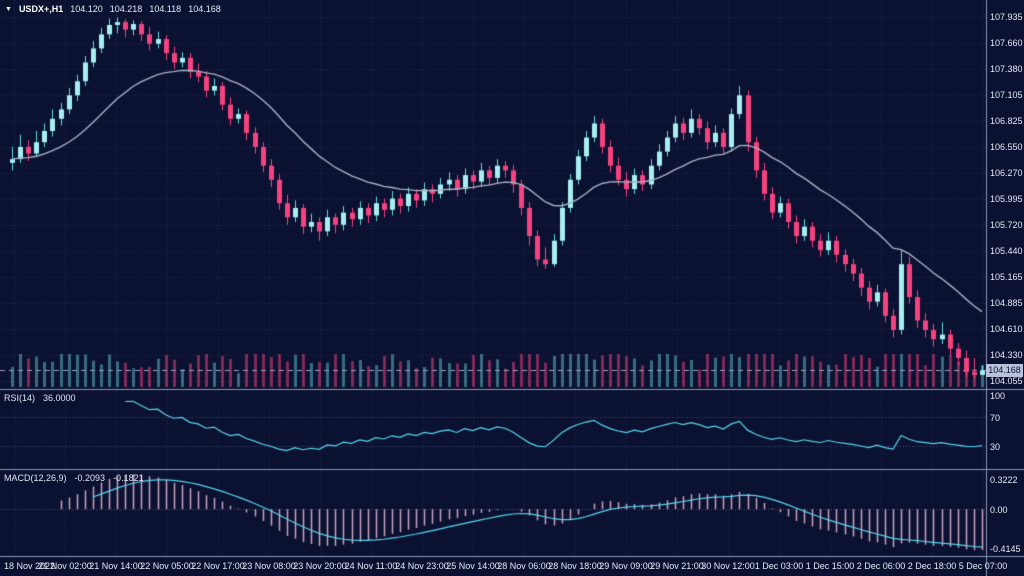 Image resolution: width=1024 pixels, height=576 pixels. What do you see at coordinates (1006, 17) in the screenshot?
I see `price-axis-label: 107.935` at bounding box center [1006, 17].